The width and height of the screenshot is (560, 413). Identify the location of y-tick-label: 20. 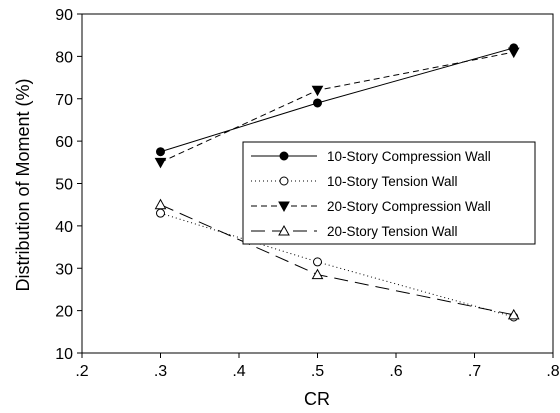
(64, 312).